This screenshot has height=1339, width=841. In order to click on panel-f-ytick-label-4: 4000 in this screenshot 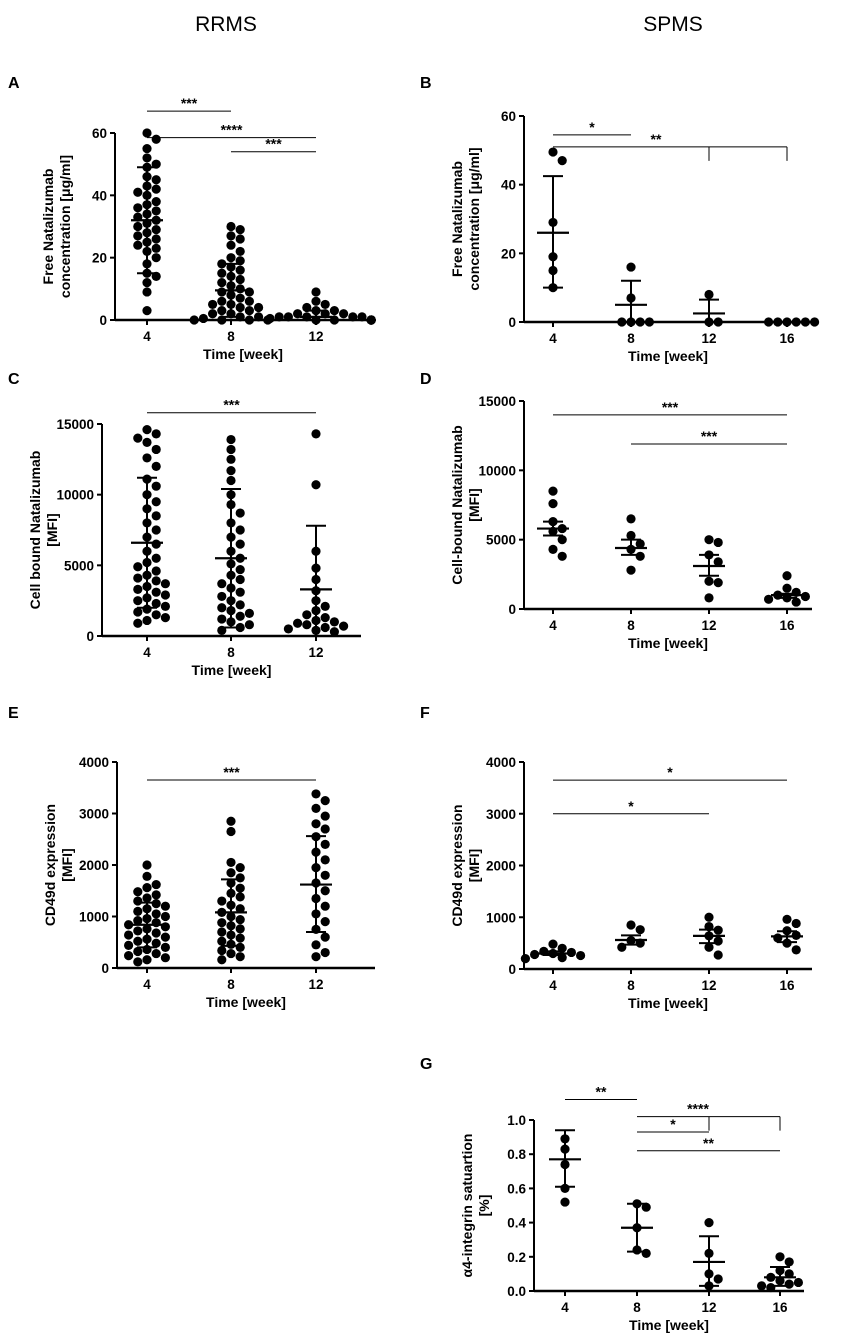, I will do `click(501, 762)`.